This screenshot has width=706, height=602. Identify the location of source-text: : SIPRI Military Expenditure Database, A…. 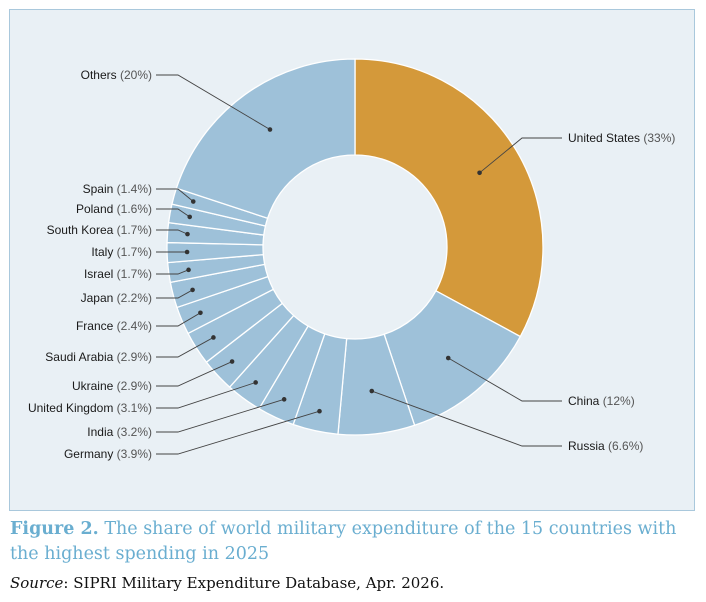
(254, 583).